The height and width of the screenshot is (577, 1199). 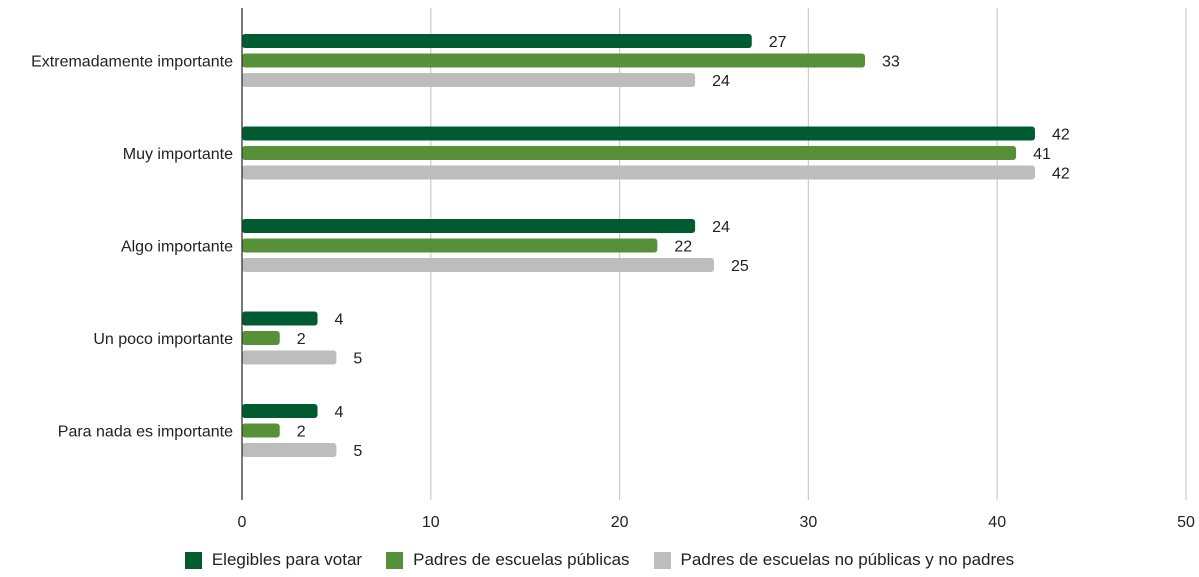 I want to click on legend-item-series-1: Padres de escuelas públicas, so click(x=508, y=560).